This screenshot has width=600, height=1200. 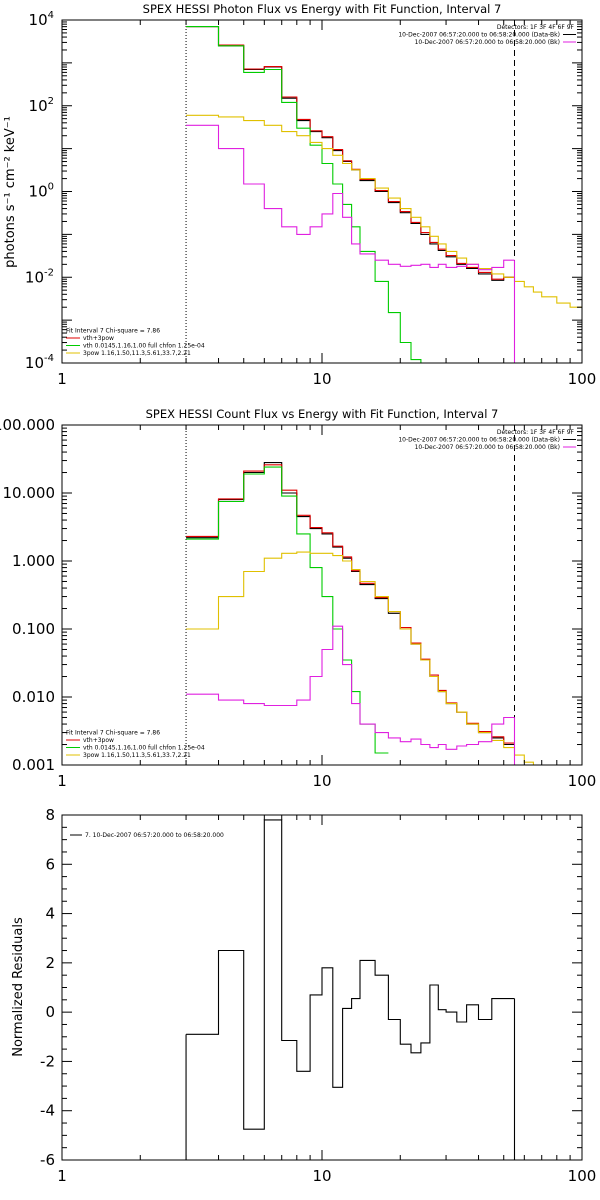 What do you see at coordinates (41, 19) in the screenshot?
I see `y-tick-label: 10⁴` at bounding box center [41, 19].